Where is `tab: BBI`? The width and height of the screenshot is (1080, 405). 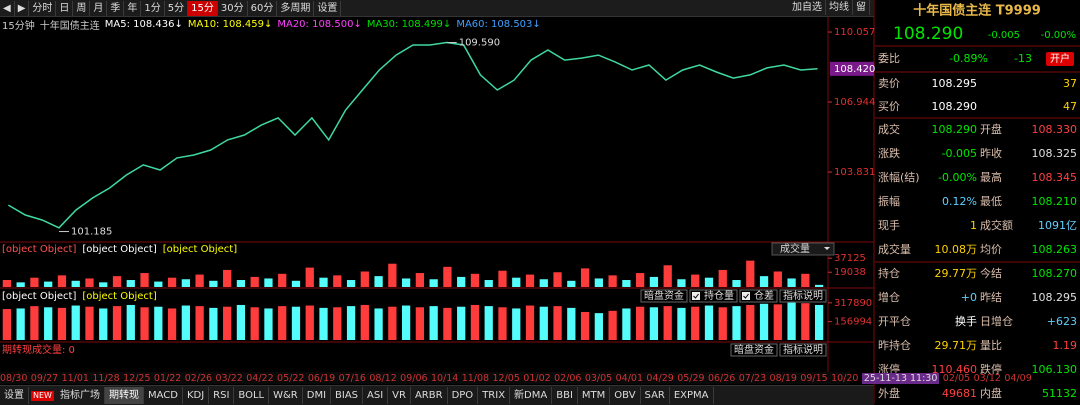
tab: BBI is located at coordinates (565, 395).